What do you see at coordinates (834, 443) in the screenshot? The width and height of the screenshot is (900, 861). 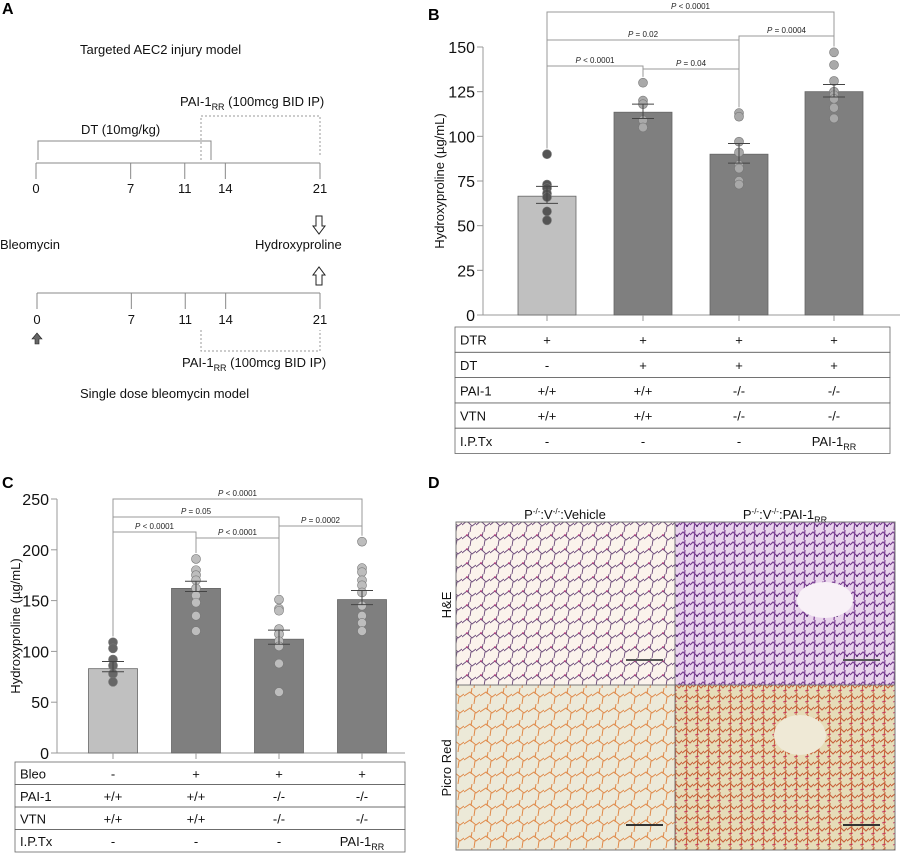 I see `table-cell: PAI-1RR` at bounding box center [834, 443].